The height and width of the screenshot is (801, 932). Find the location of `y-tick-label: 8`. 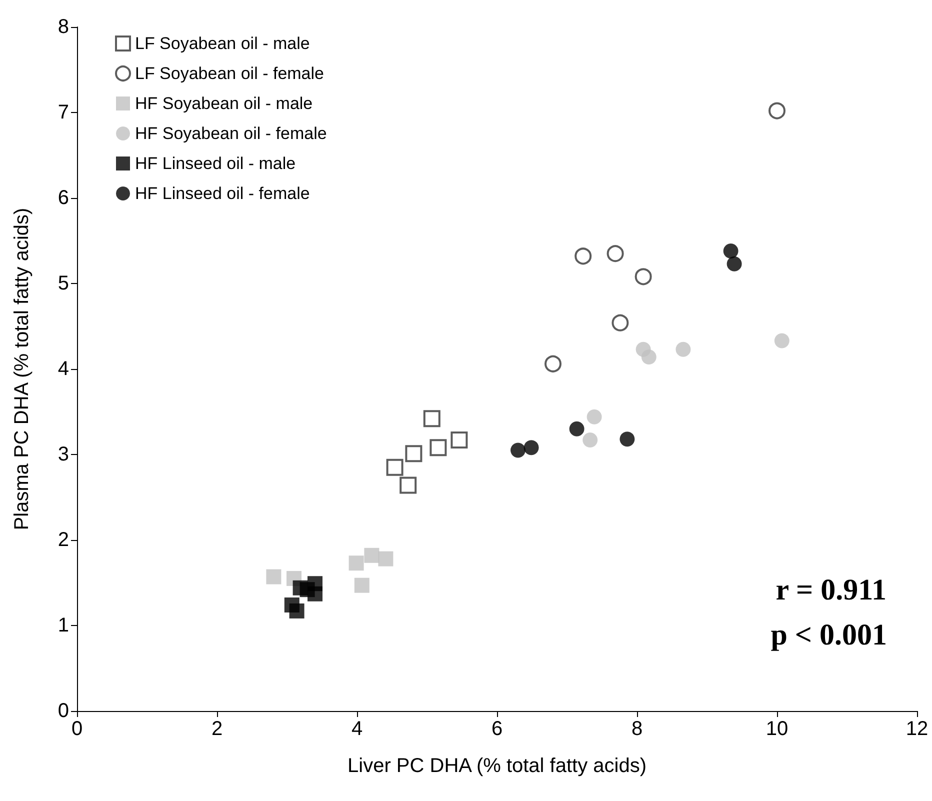

y-tick-label: 8 is located at coordinates (63, 27).